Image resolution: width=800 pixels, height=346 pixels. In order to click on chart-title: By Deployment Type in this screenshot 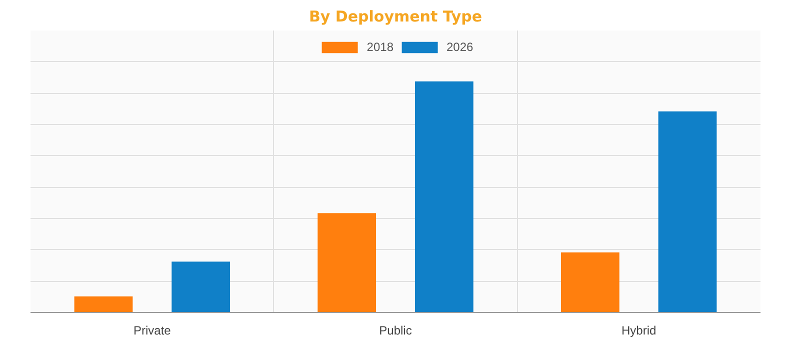, I will do `click(395, 17)`.